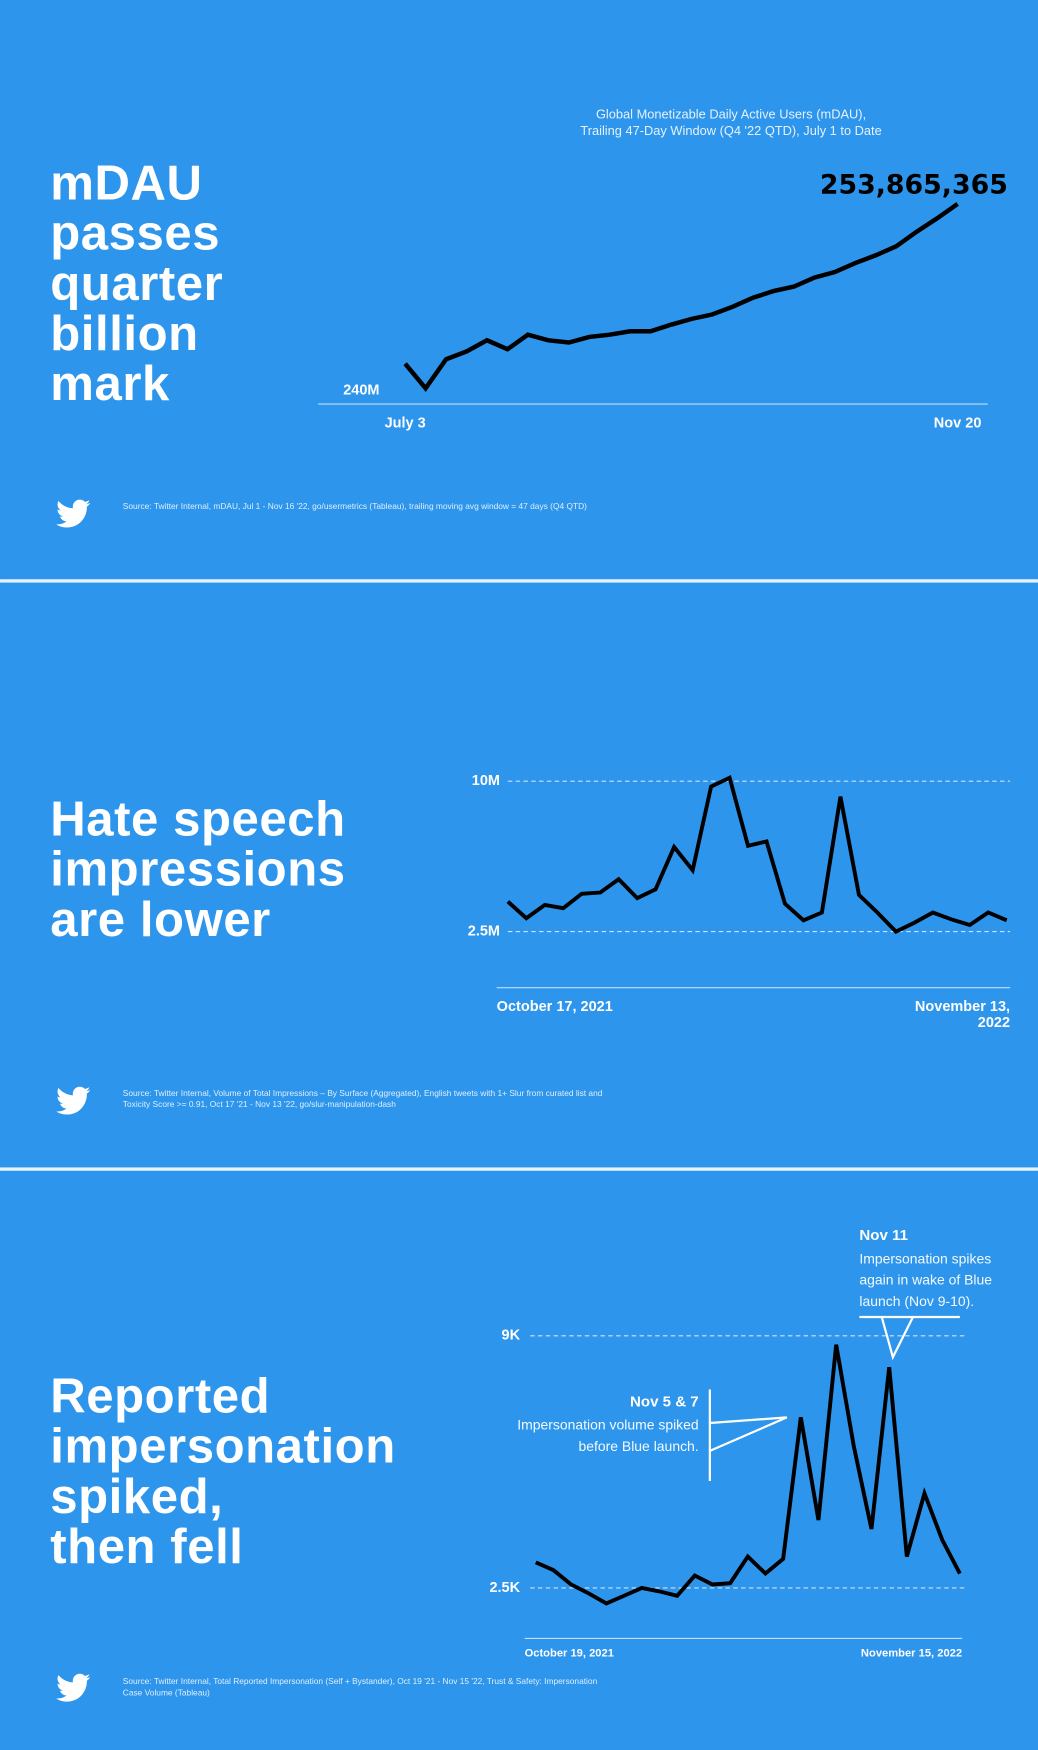 The image size is (1038, 1750). I want to click on headline-line: mark, so click(110, 384).